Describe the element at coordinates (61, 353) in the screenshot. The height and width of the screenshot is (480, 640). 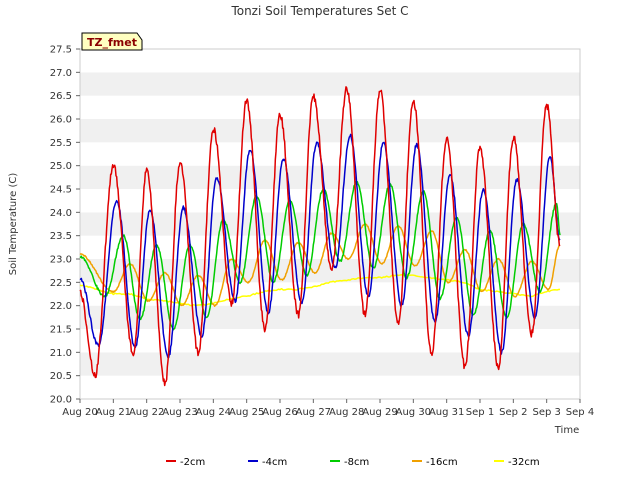
I see `y-tick-label: 21.0` at that location.